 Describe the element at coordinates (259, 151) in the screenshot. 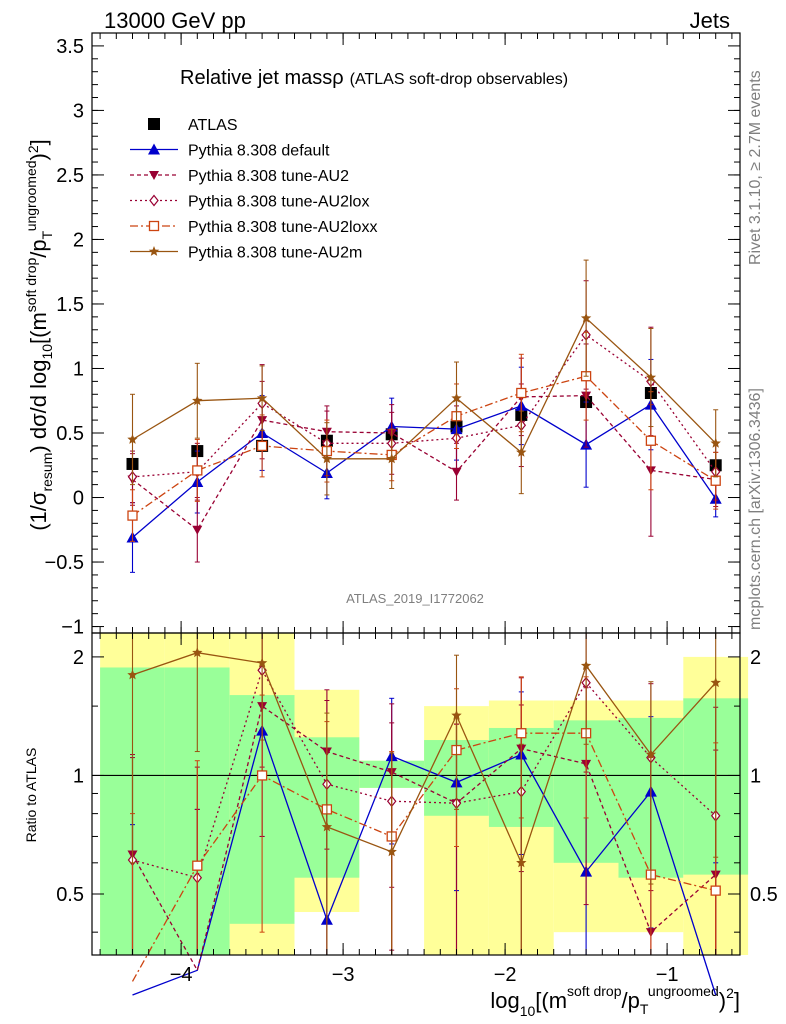

I see `legend-label: Pythia 8.308 default` at that location.